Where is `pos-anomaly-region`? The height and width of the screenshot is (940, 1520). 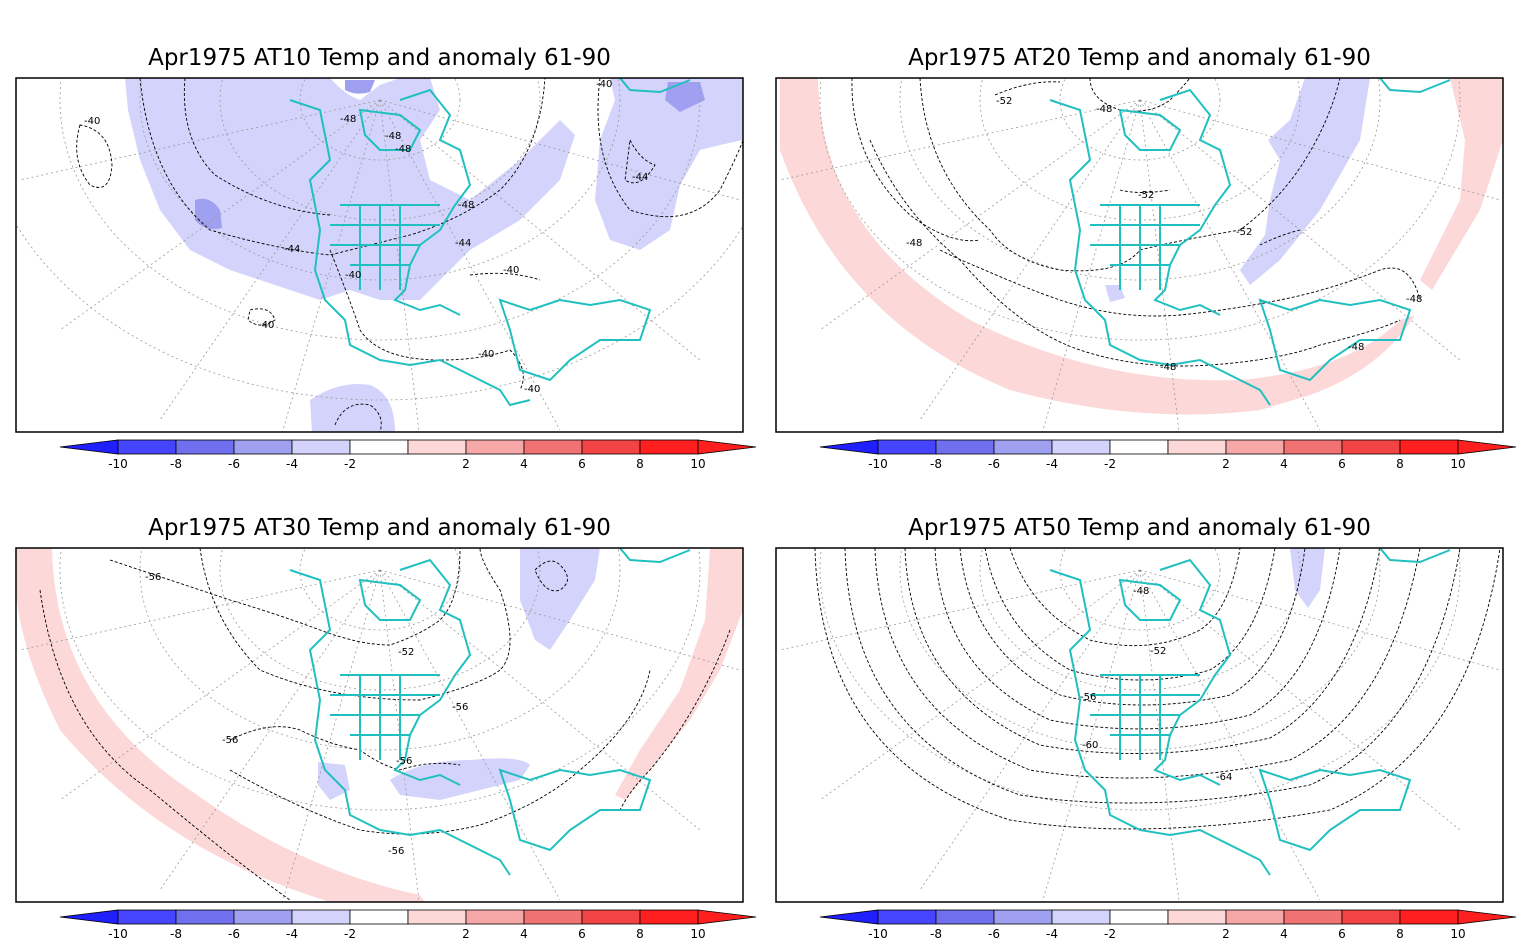 pos-anomaly-region is located at coordinates (679, 674).